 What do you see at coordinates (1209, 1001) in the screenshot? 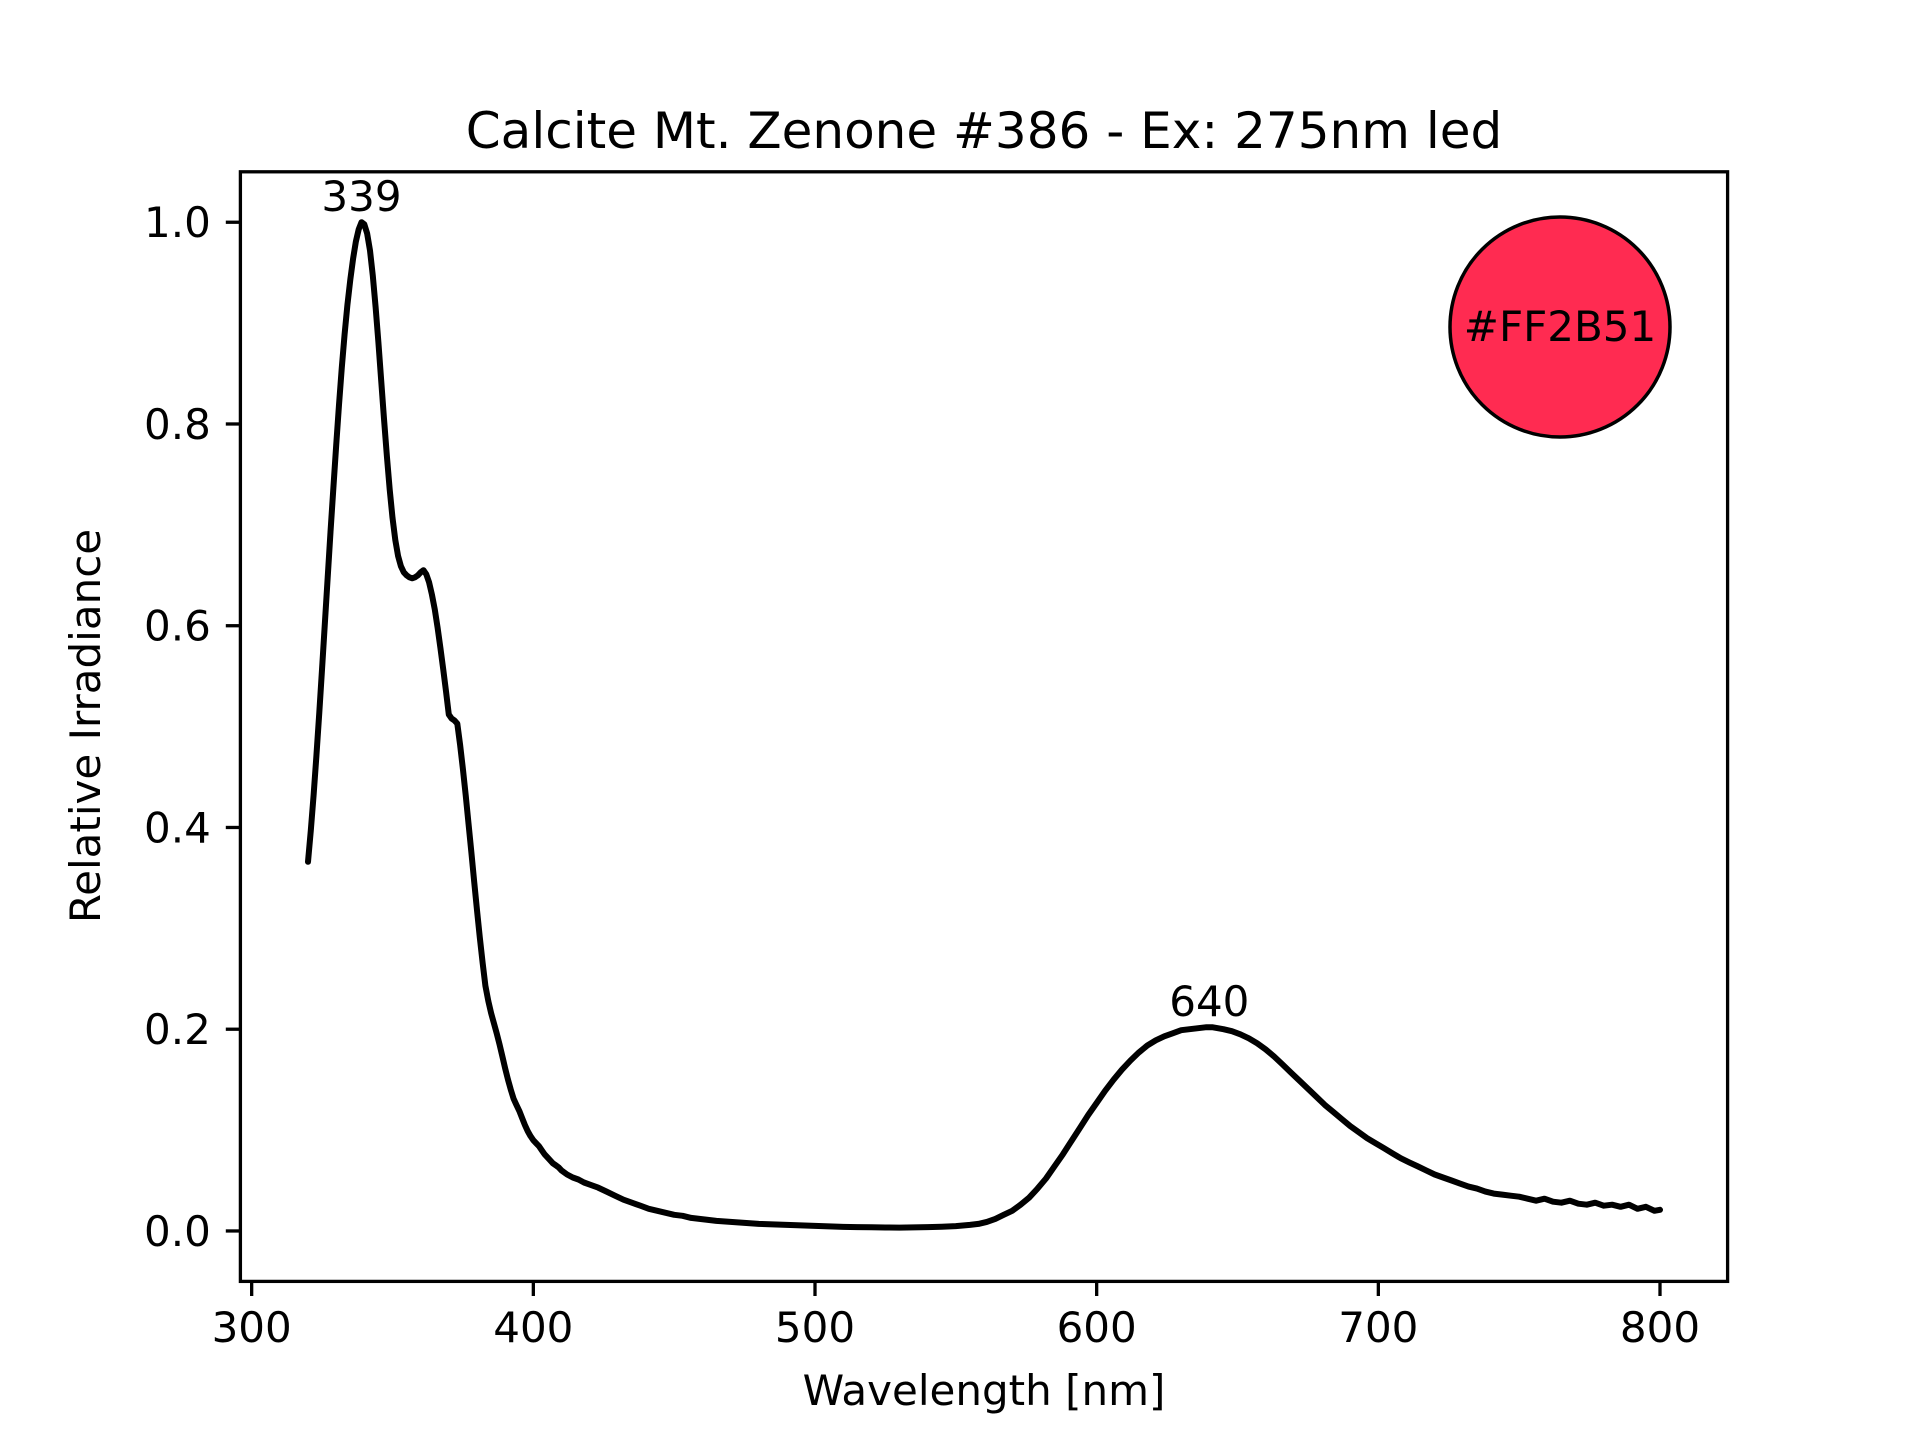
I see `peak-annotation-640: 640` at bounding box center [1209, 1001].